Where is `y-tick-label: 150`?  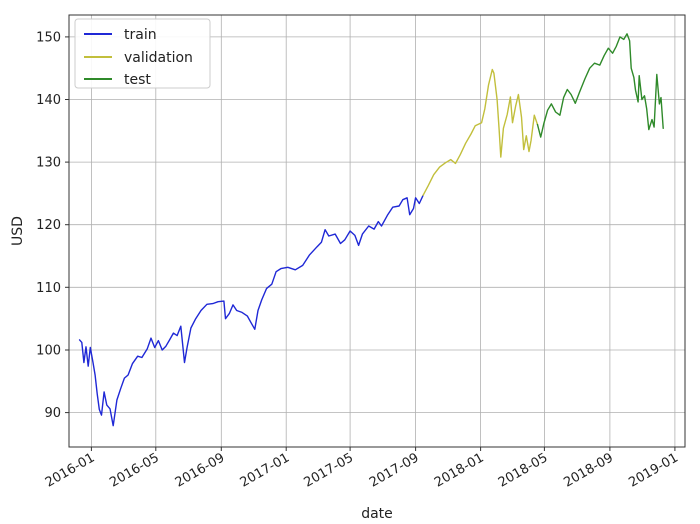
y-tick-label: 150 is located at coordinates (48, 37).